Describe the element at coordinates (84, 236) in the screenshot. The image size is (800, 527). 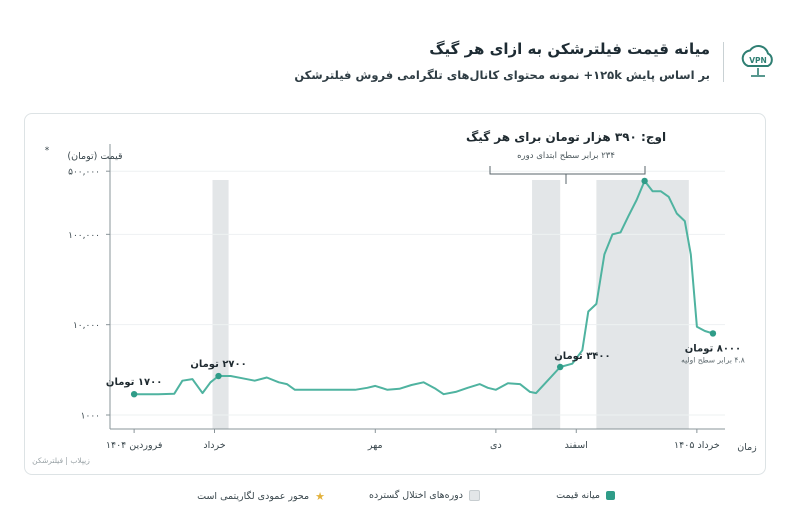
I see `y-tick-label: ۱۰۰,۰۰۰` at that location.